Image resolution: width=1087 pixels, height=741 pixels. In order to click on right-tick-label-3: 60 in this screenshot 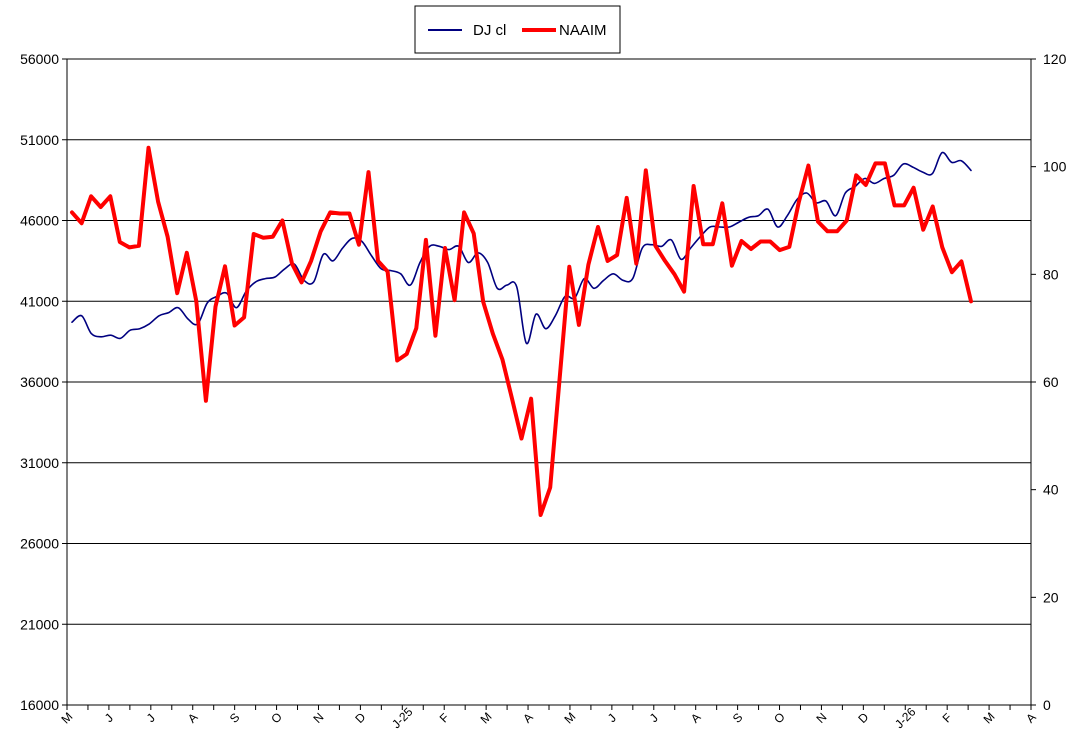, I will do `click(1051, 382)`.